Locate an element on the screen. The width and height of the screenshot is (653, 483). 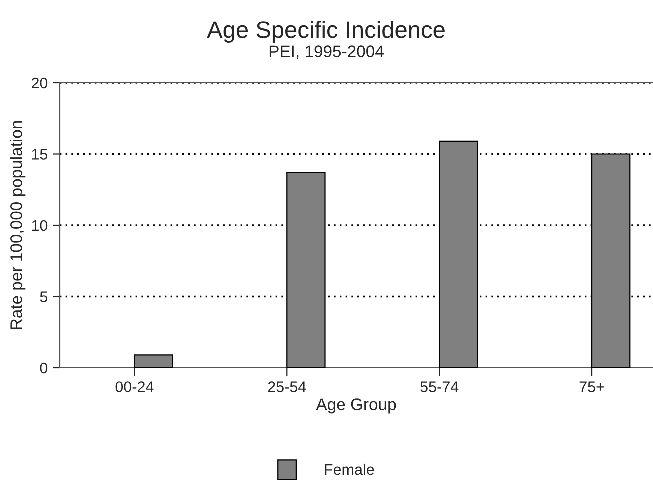
y-axis-title: Rate per 100,000 population is located at coordinates (18, 225).